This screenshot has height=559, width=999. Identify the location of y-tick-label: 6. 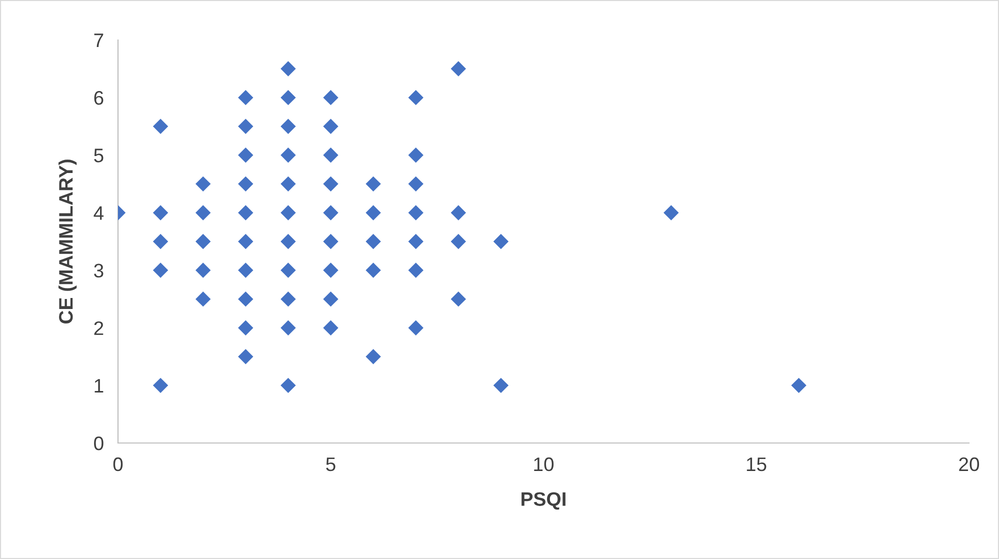
(99, 98).